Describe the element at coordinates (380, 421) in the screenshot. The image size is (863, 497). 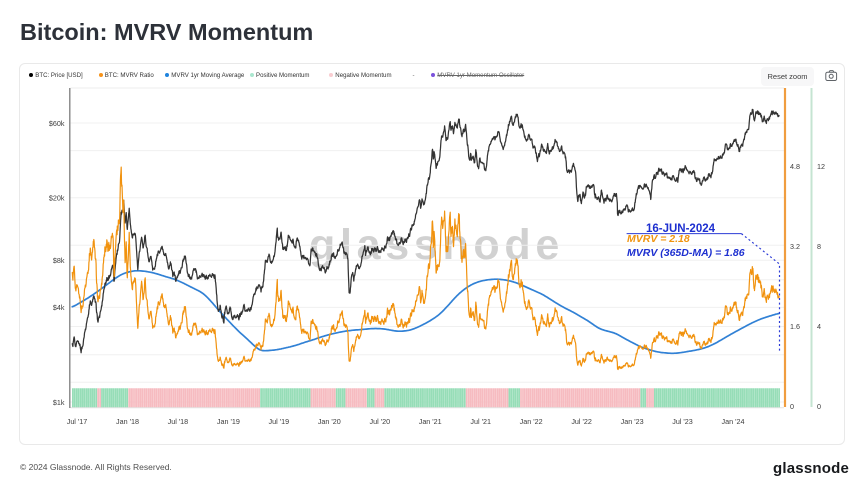
I see `svg-text: Jul '20` at that location.